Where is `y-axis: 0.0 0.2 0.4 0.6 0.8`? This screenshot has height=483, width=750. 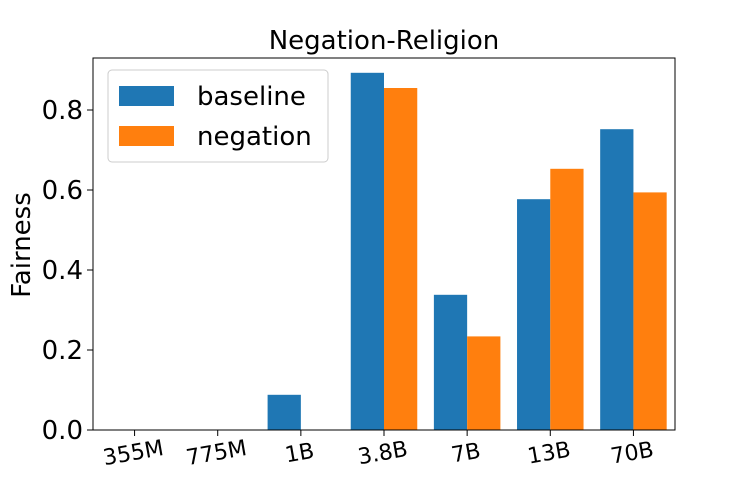
y-axis: 0.0 0.2 0.4 0.6 0.8 is located at coordinates (67, 271).